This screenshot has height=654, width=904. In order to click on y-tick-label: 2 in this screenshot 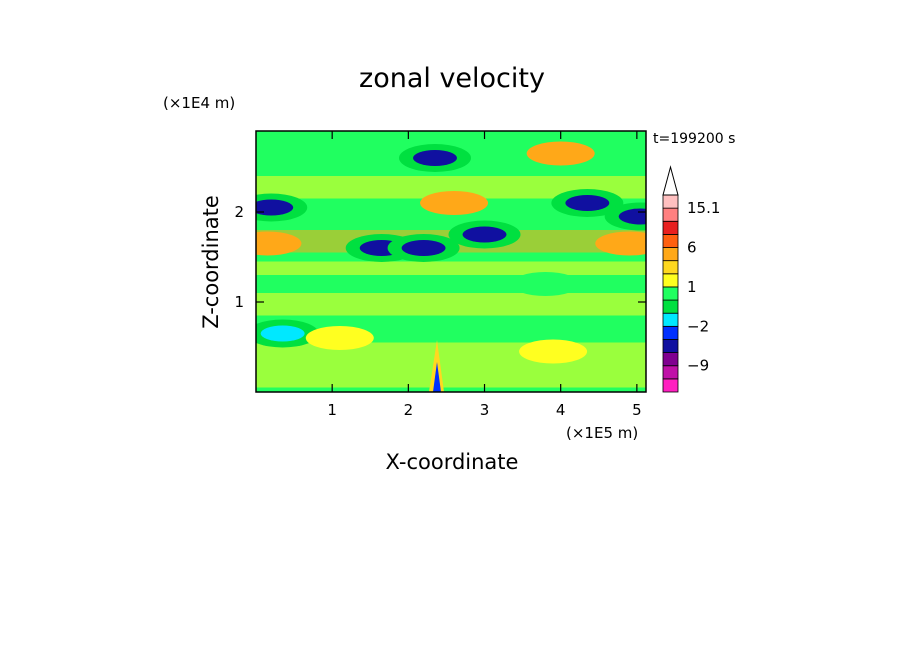, I will do `click(239, 212)`.